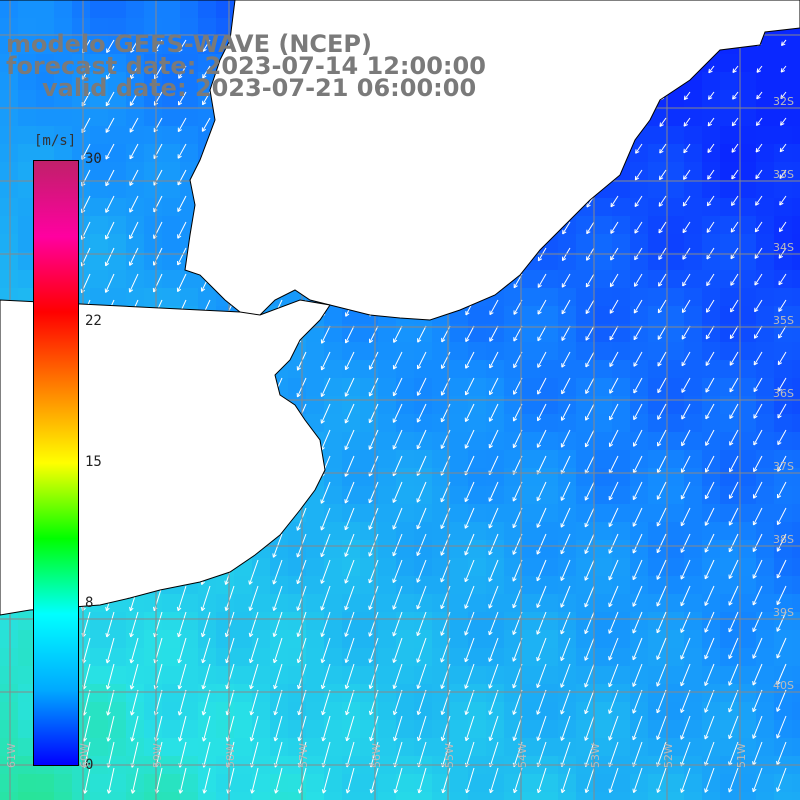 This screenshot has width=800, height=800. What do you see at coordinates (246, 66) in the screenshot?
I see `forecast-date: forecast date: 2023-07-14 12:00:00` at bounding box center [246, 66].